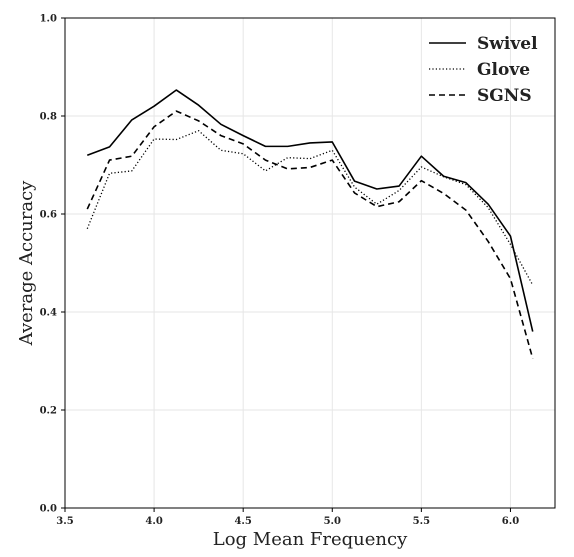  Describe the element at coordinates (287, 517) in the screenshot. I see `x-axis-ticks: 3.5 4.0 4.5 5.0 5.5 6.0` at that location.